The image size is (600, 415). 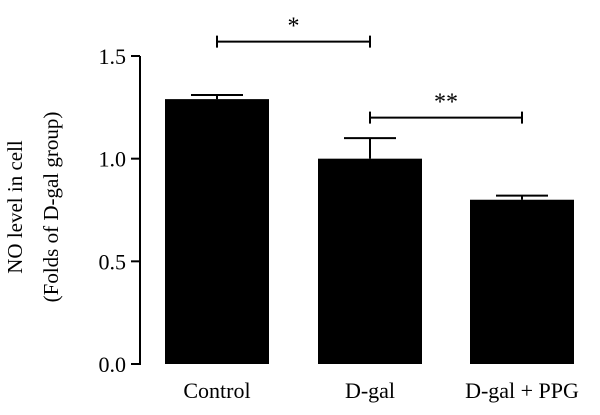 What do you see at coordinates (446, 103) in the screenshot?
I see `significance-label-1: **` at bounding box center [446, 103].